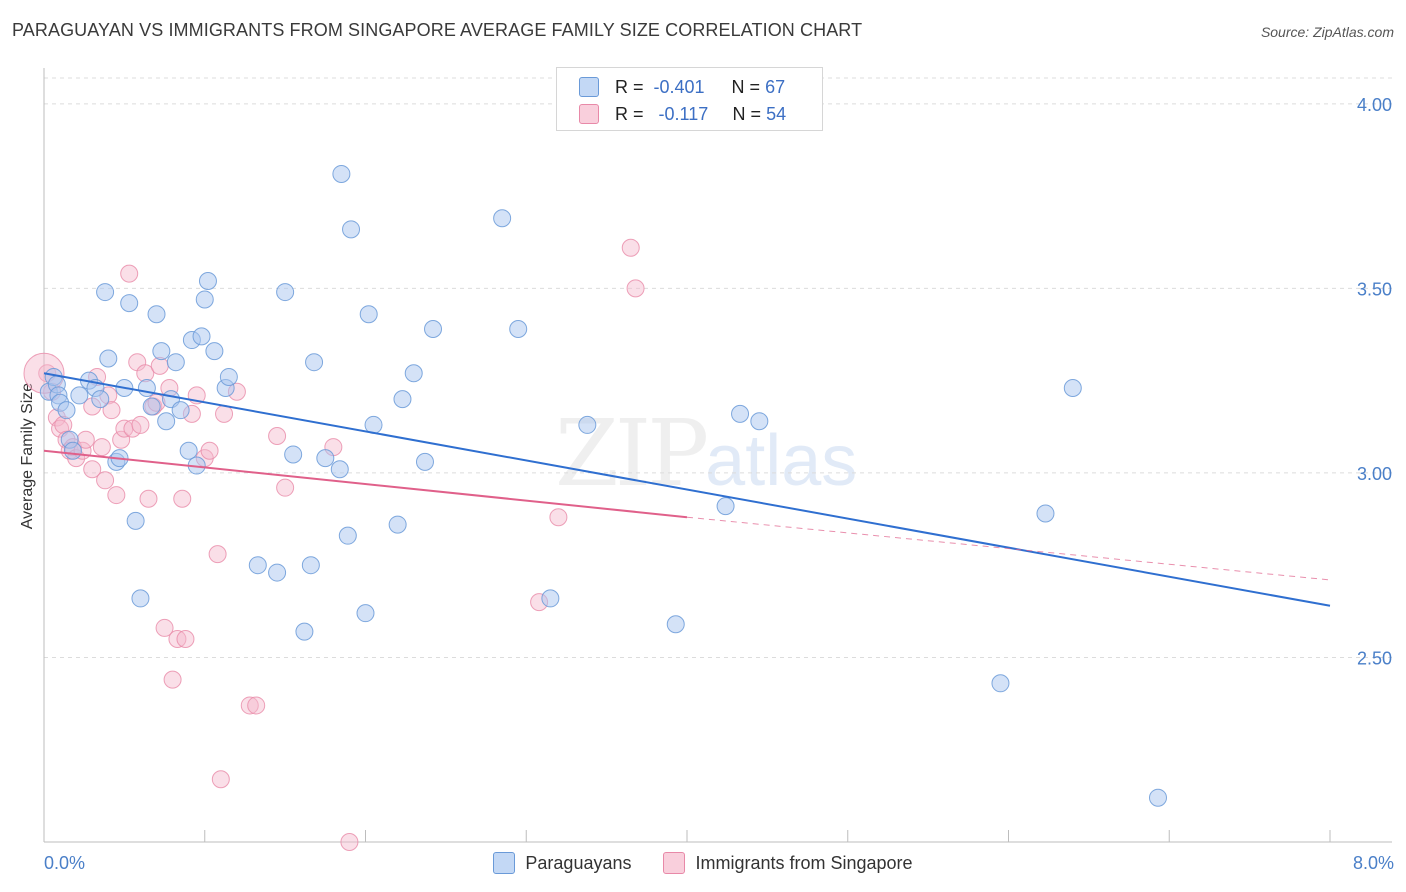  I want to click on y-tick-label: 4.00, so click(1374, 105).